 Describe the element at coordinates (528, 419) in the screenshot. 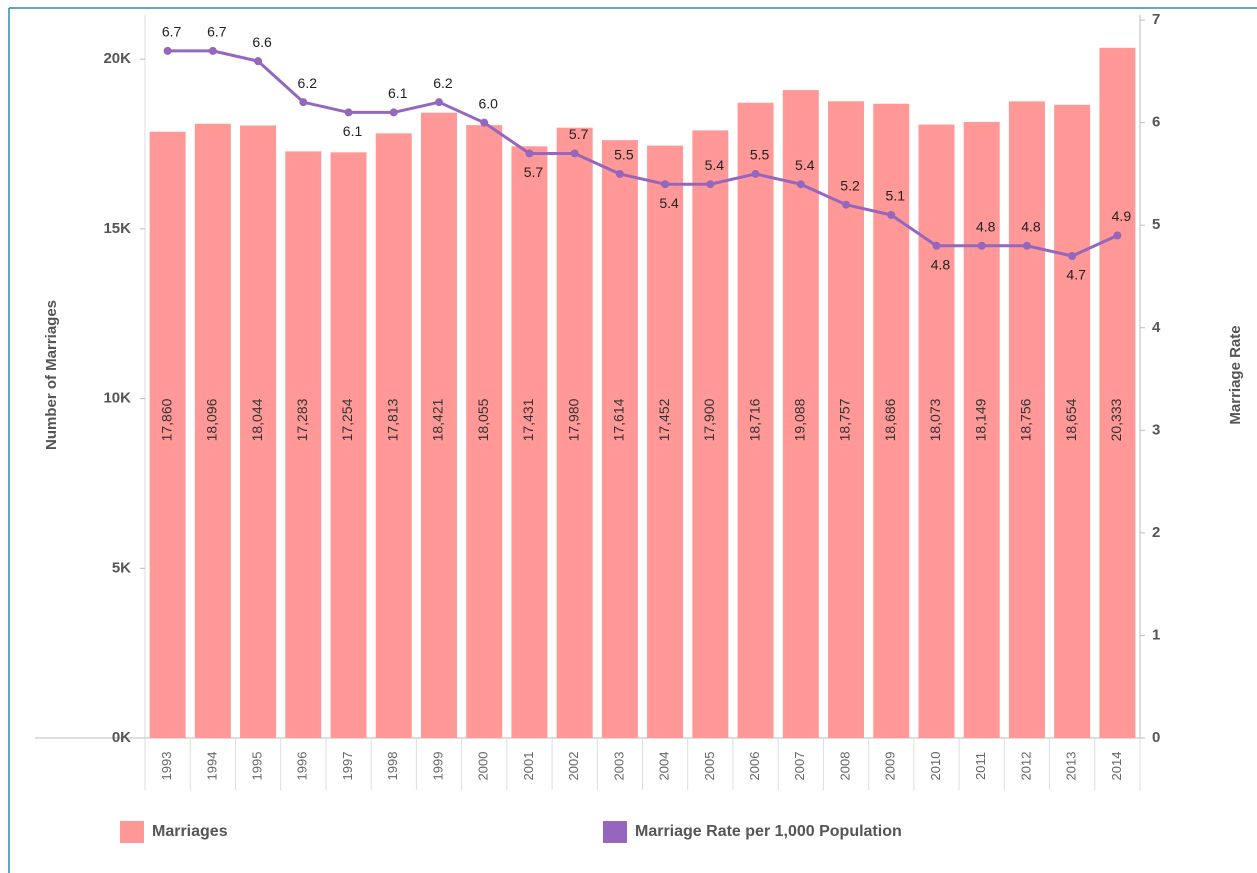

I see `bar-value-label: 17,431` at that location.